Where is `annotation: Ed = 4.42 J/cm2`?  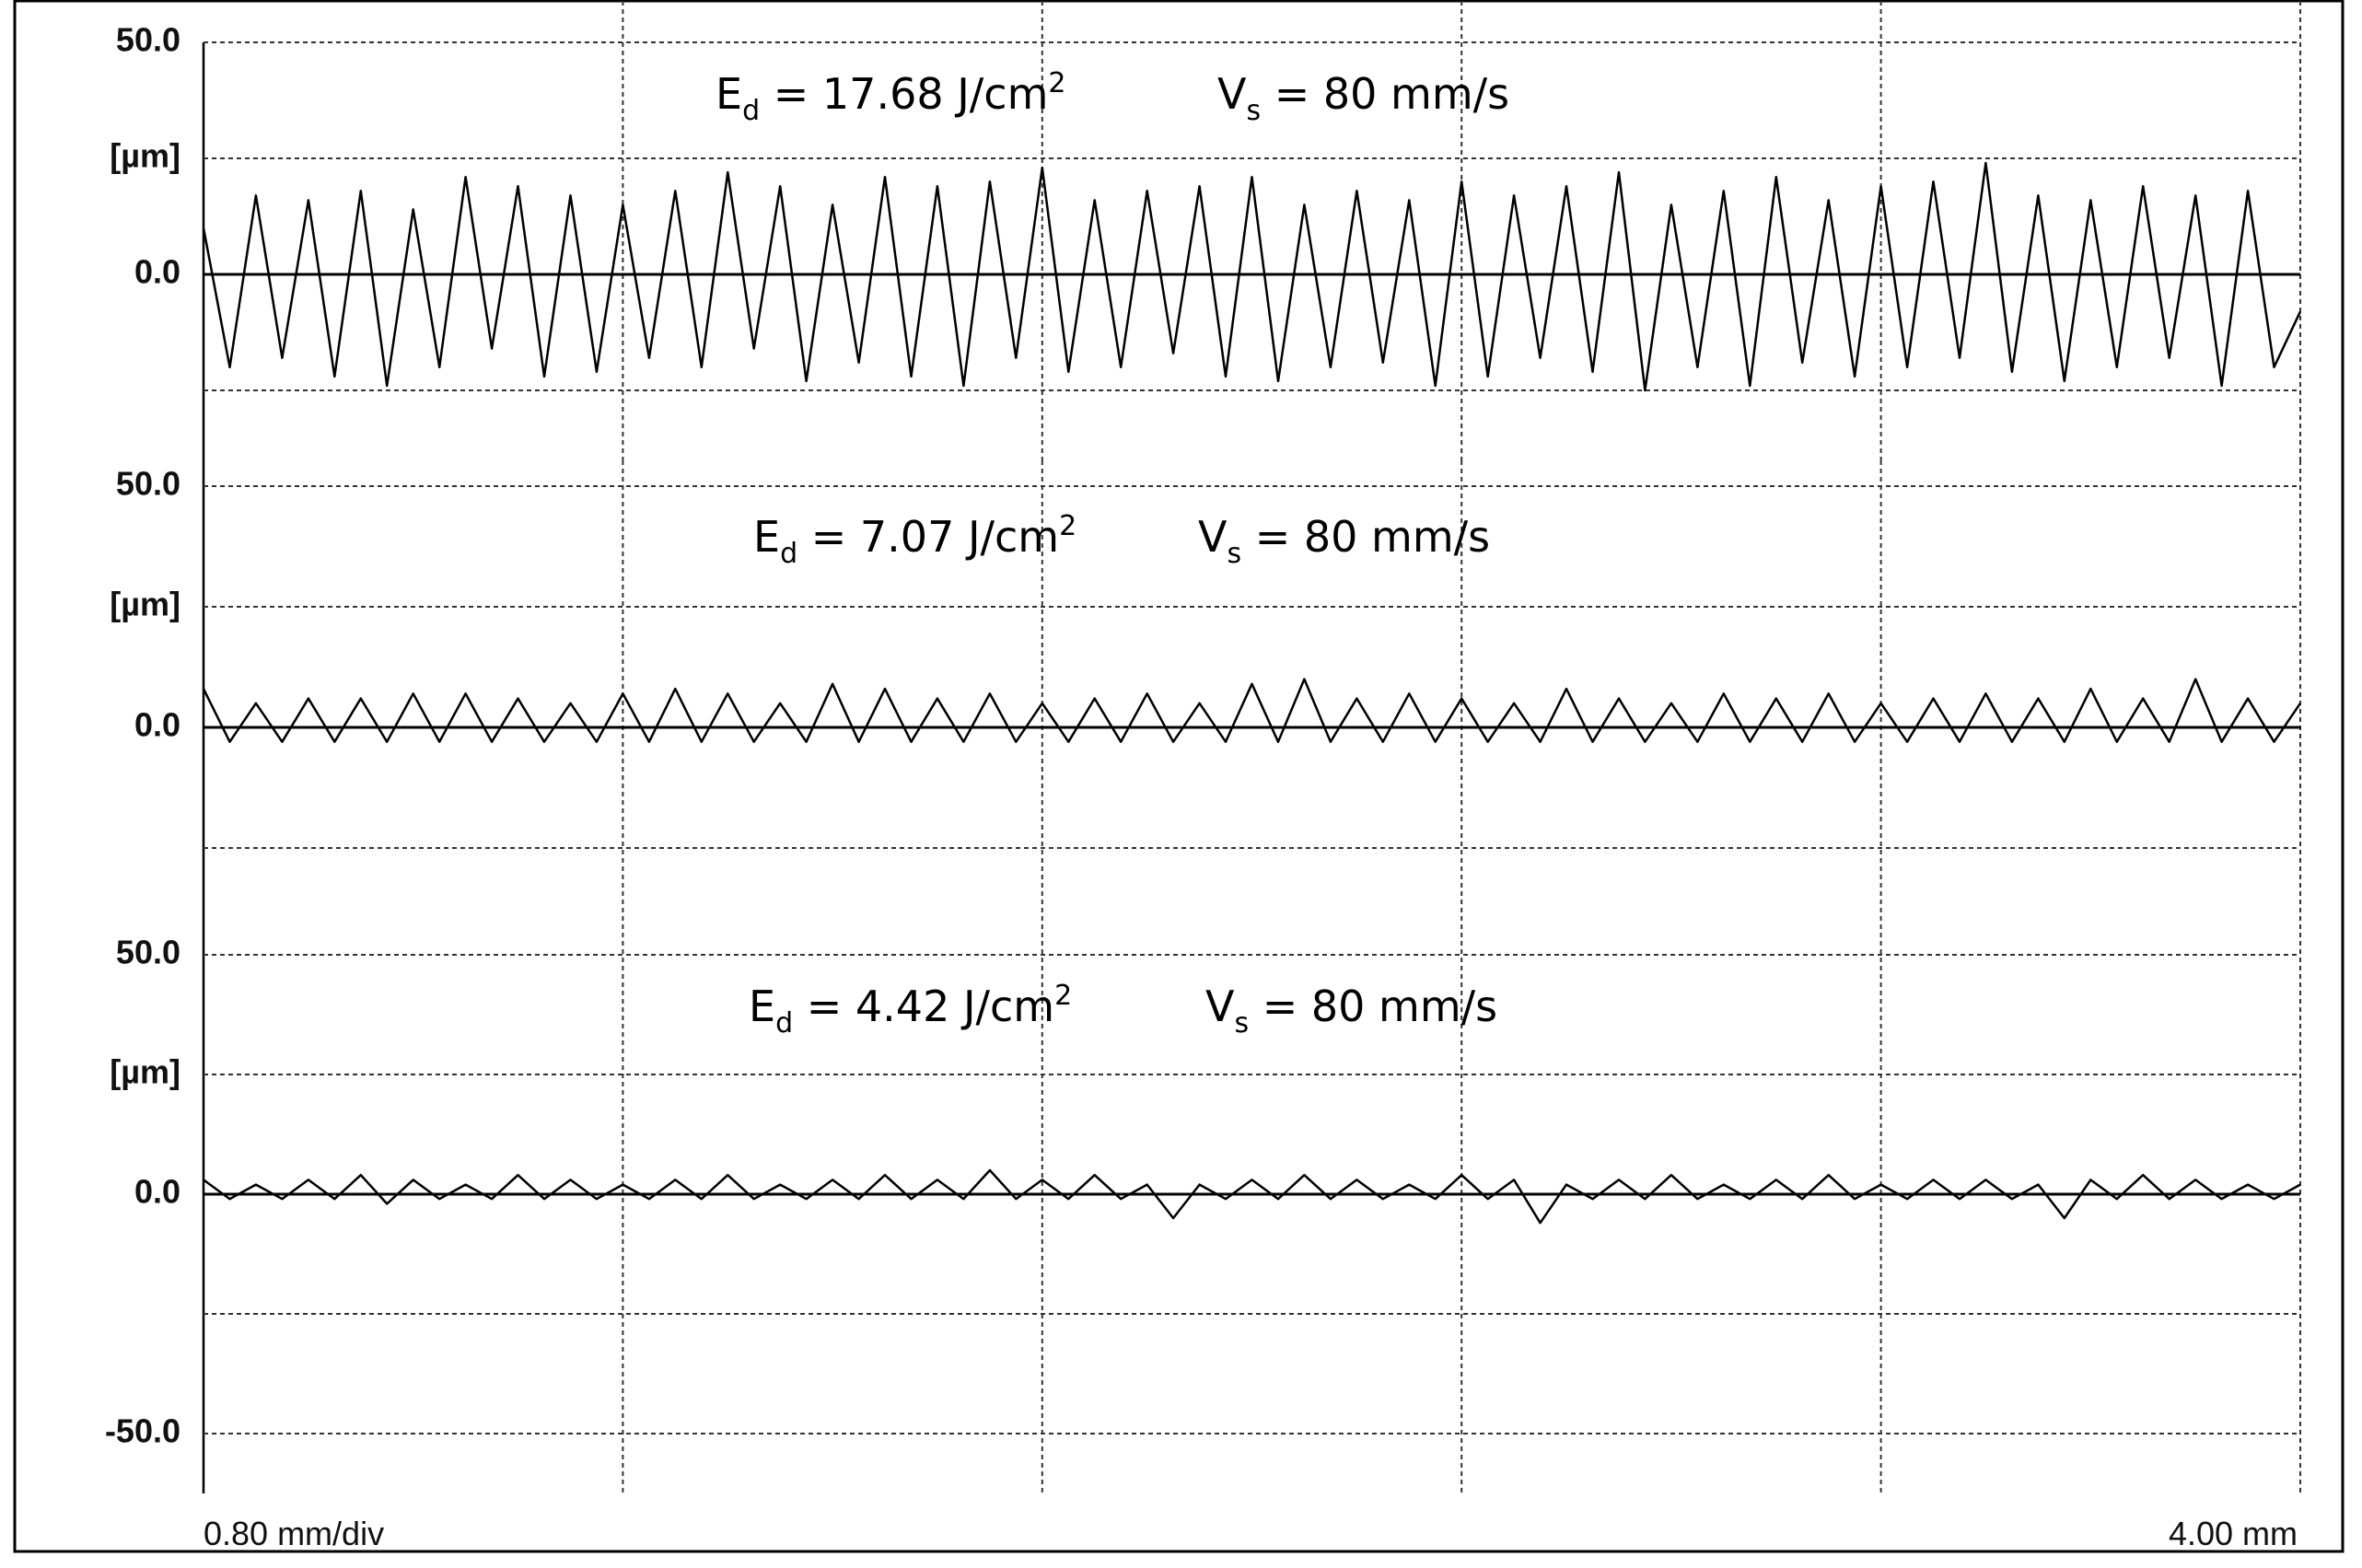 annotation: Ed = 4.42 J/cm2 is located at coordinates (910, 1010).